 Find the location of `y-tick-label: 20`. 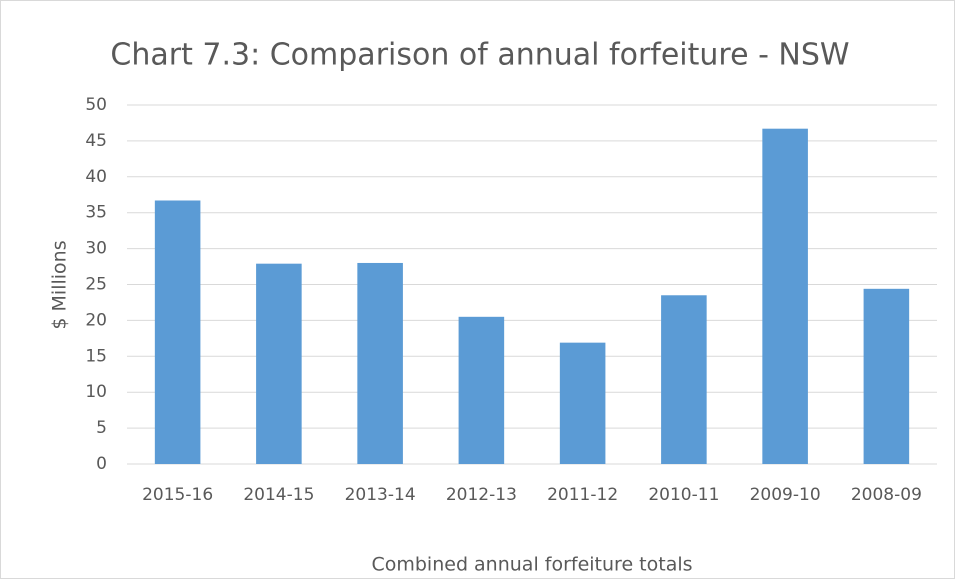

y-tick-label: 20 is located at coordinates (96, 320).